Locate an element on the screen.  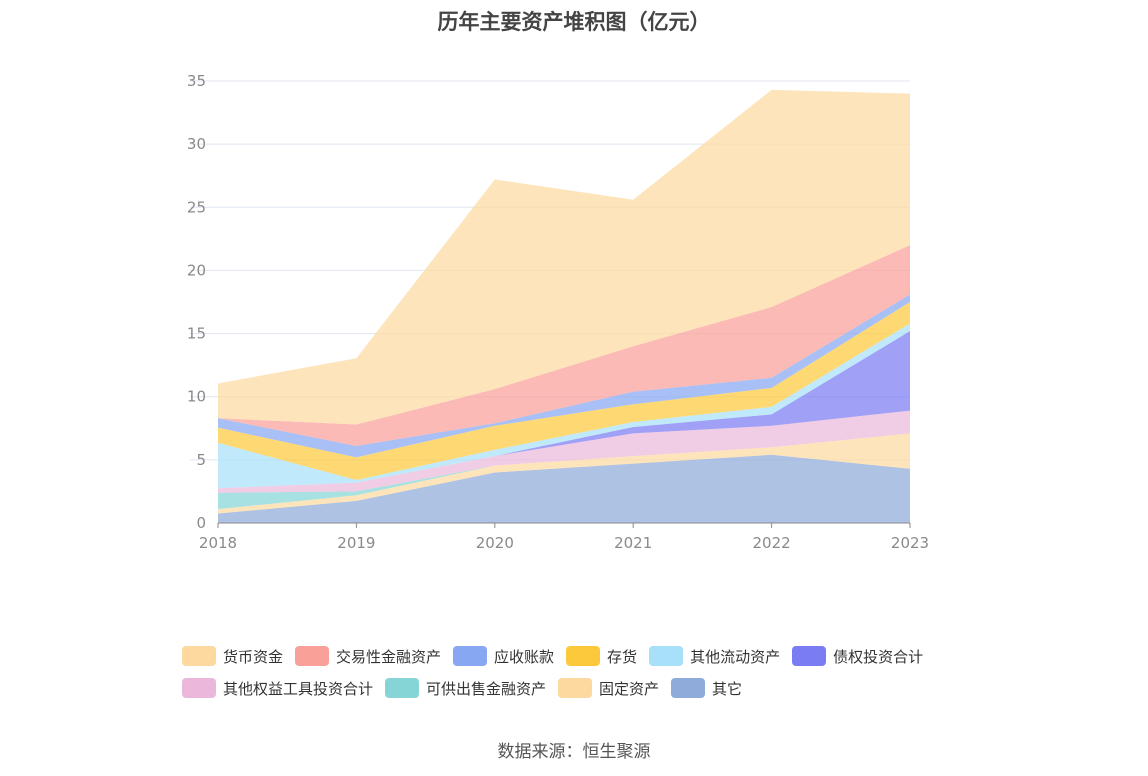
legend-label: 其他权益工具投资合计 is located at coordinates (298, 688).